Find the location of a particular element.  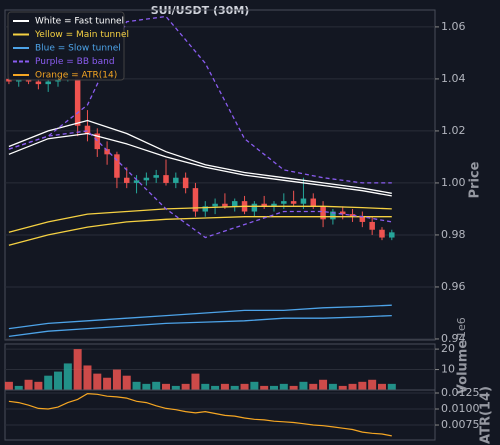

y-tick-label: 0.0100 is located at coordinates (460, 408).